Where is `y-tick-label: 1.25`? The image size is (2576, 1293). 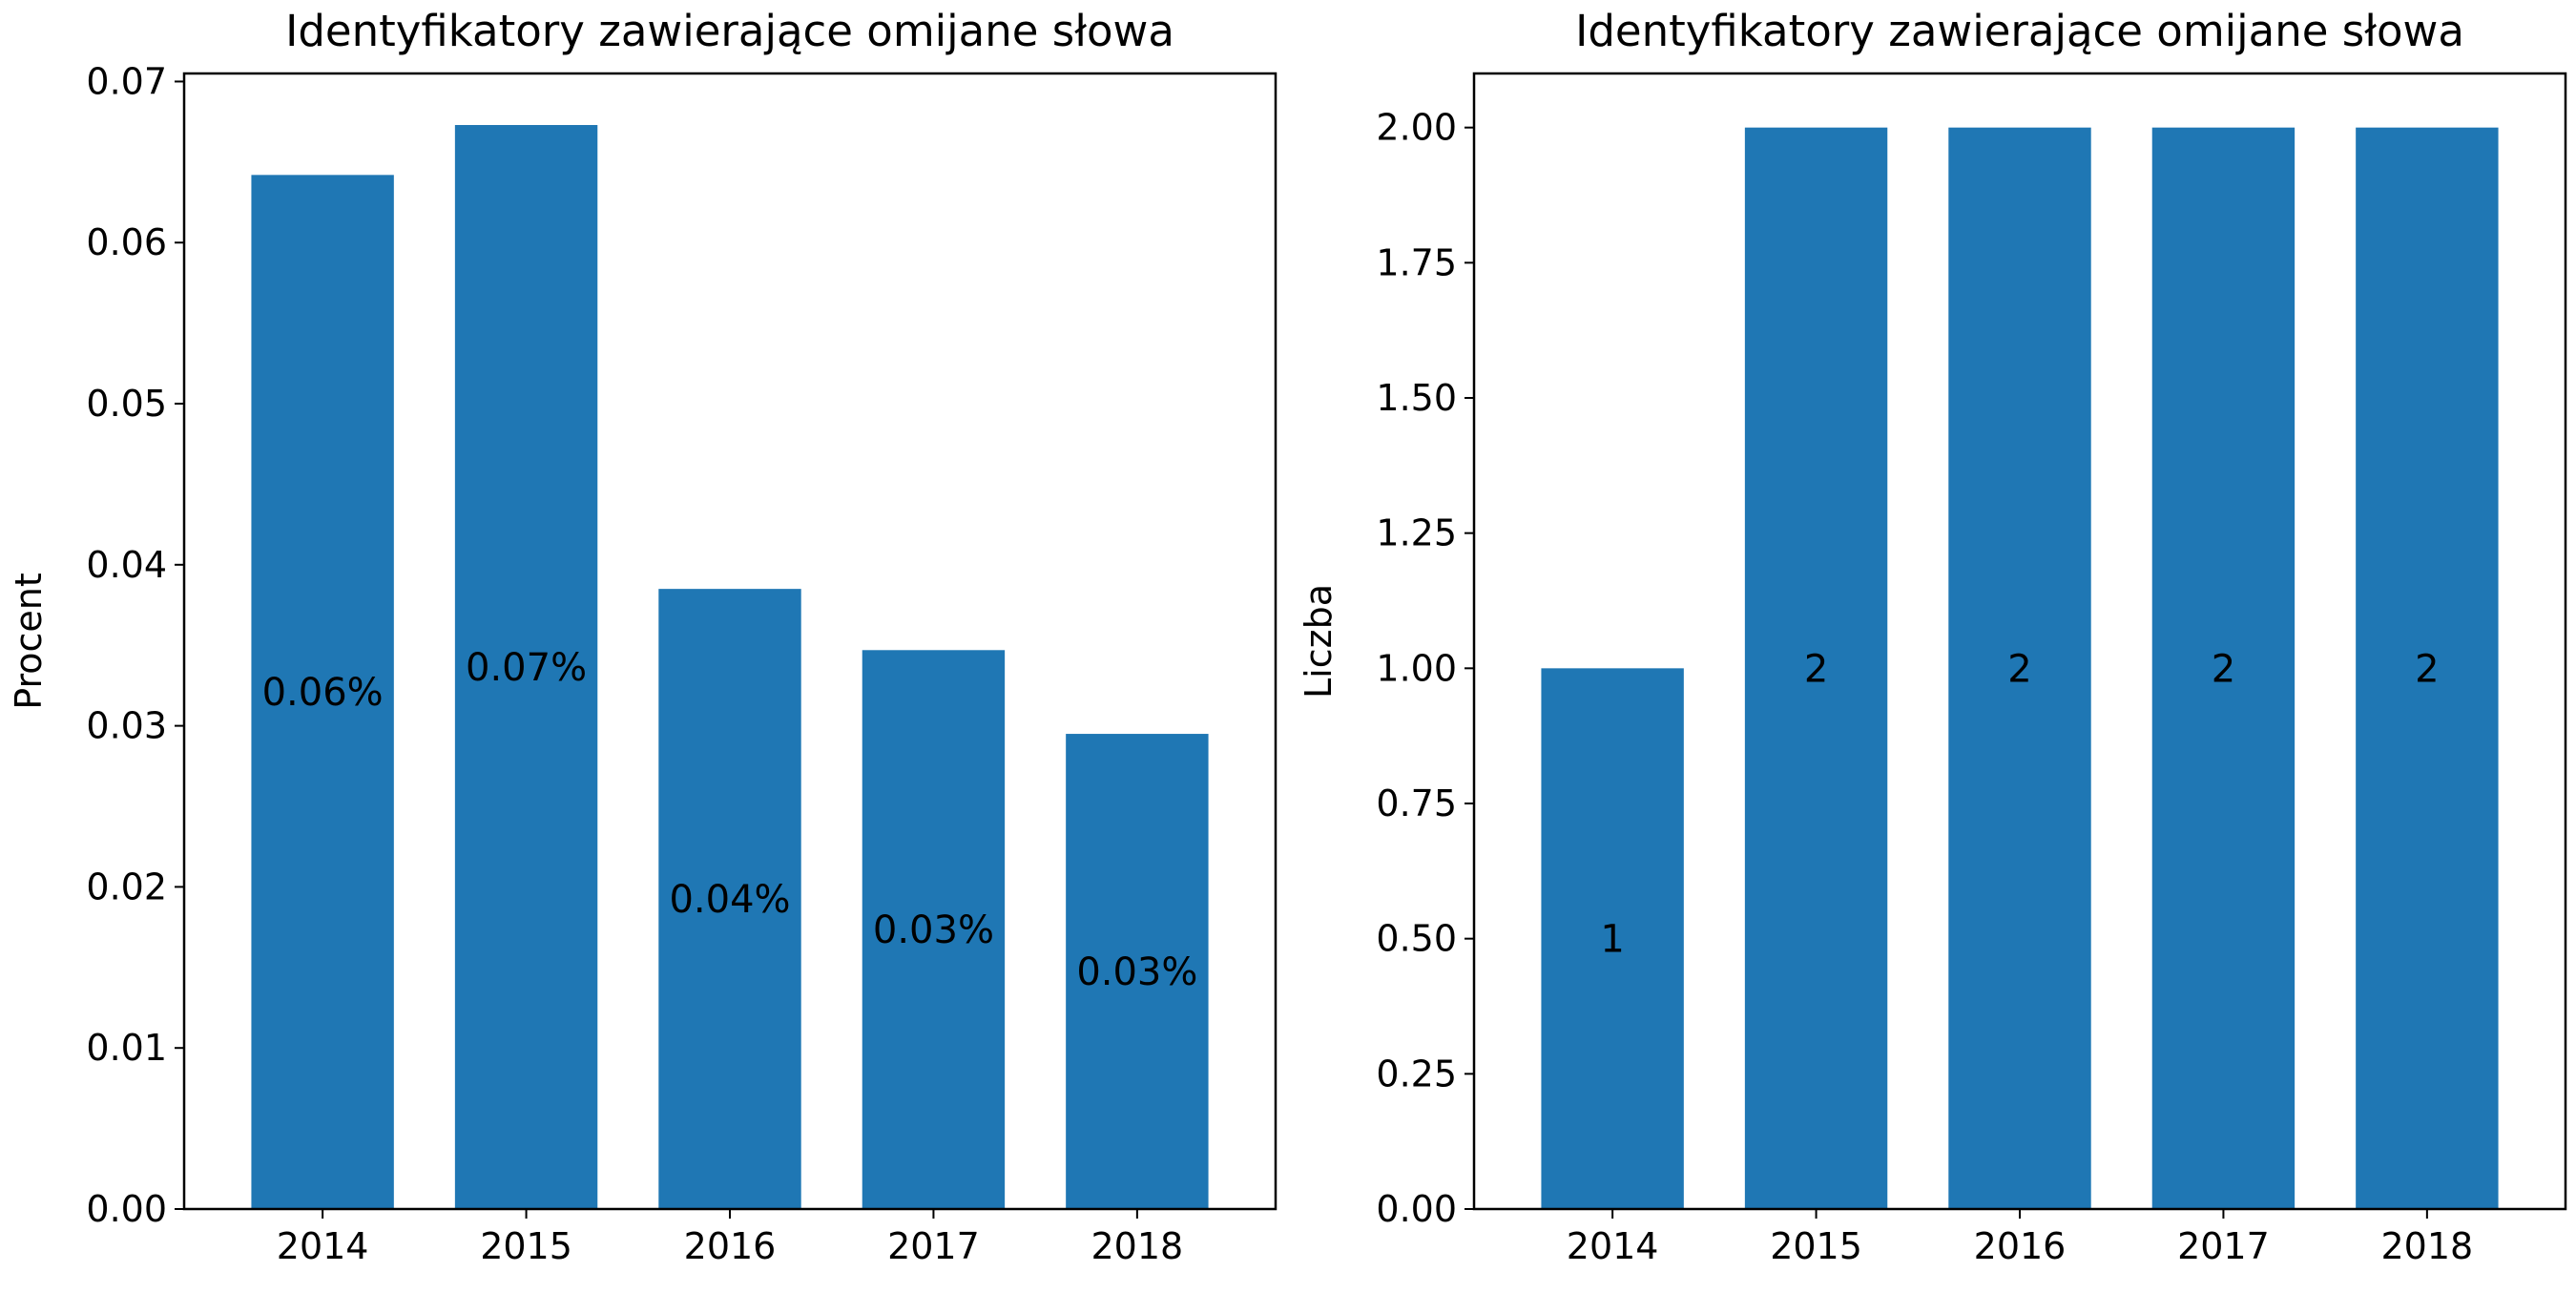 y-tick-label: 1.25 is located at coordinates (1416, 533).